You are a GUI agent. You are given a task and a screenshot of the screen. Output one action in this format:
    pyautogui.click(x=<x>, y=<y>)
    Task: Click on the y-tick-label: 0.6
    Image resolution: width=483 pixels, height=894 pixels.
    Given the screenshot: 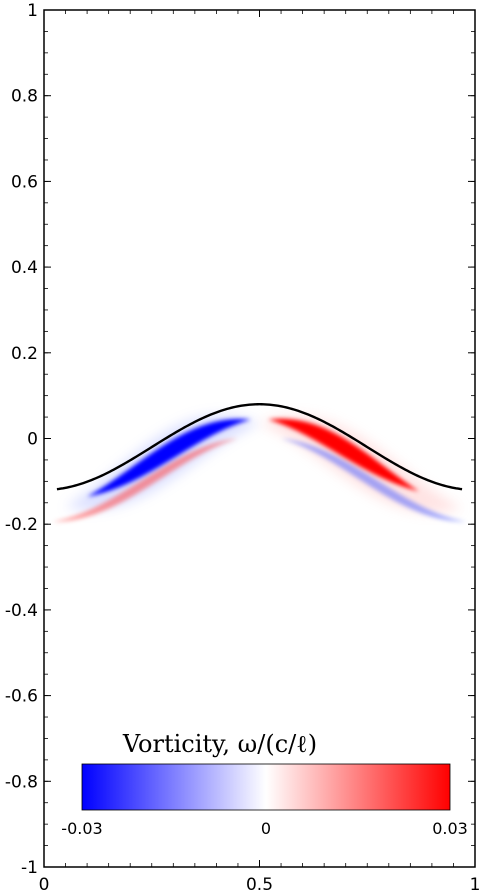 What is the action you would take?
    pyautogui.click(x=24, y=182)
    